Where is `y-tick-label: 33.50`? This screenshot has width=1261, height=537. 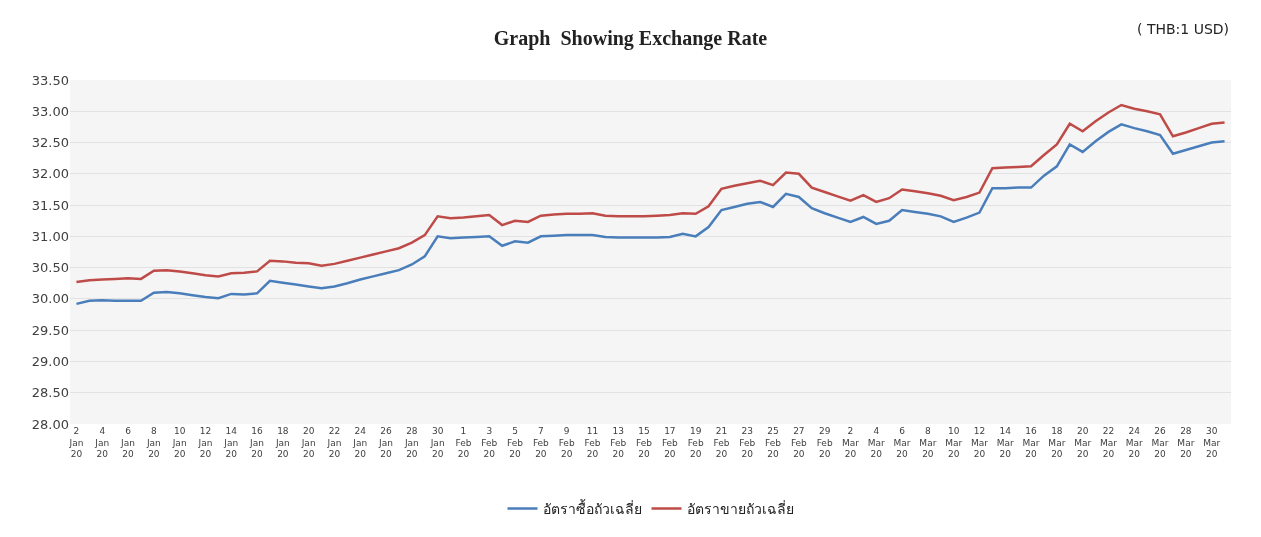 y-tick-label: 33.50 is located at coordinates (50, 80).